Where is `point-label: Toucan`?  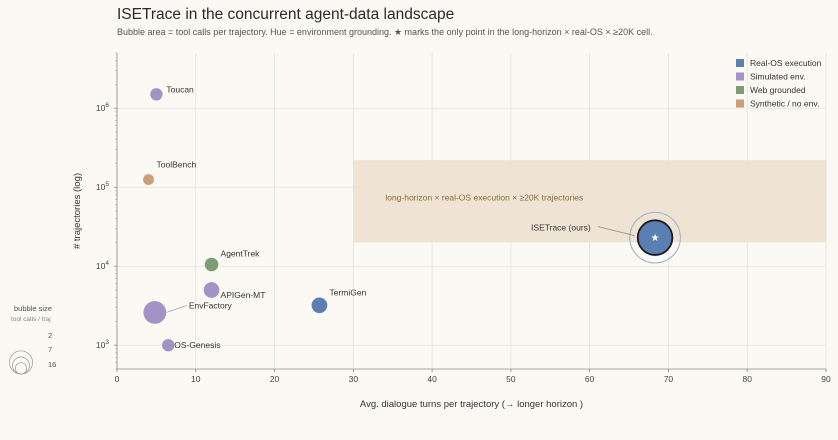 point-label: Toucan is located at coordinates (180, 89).